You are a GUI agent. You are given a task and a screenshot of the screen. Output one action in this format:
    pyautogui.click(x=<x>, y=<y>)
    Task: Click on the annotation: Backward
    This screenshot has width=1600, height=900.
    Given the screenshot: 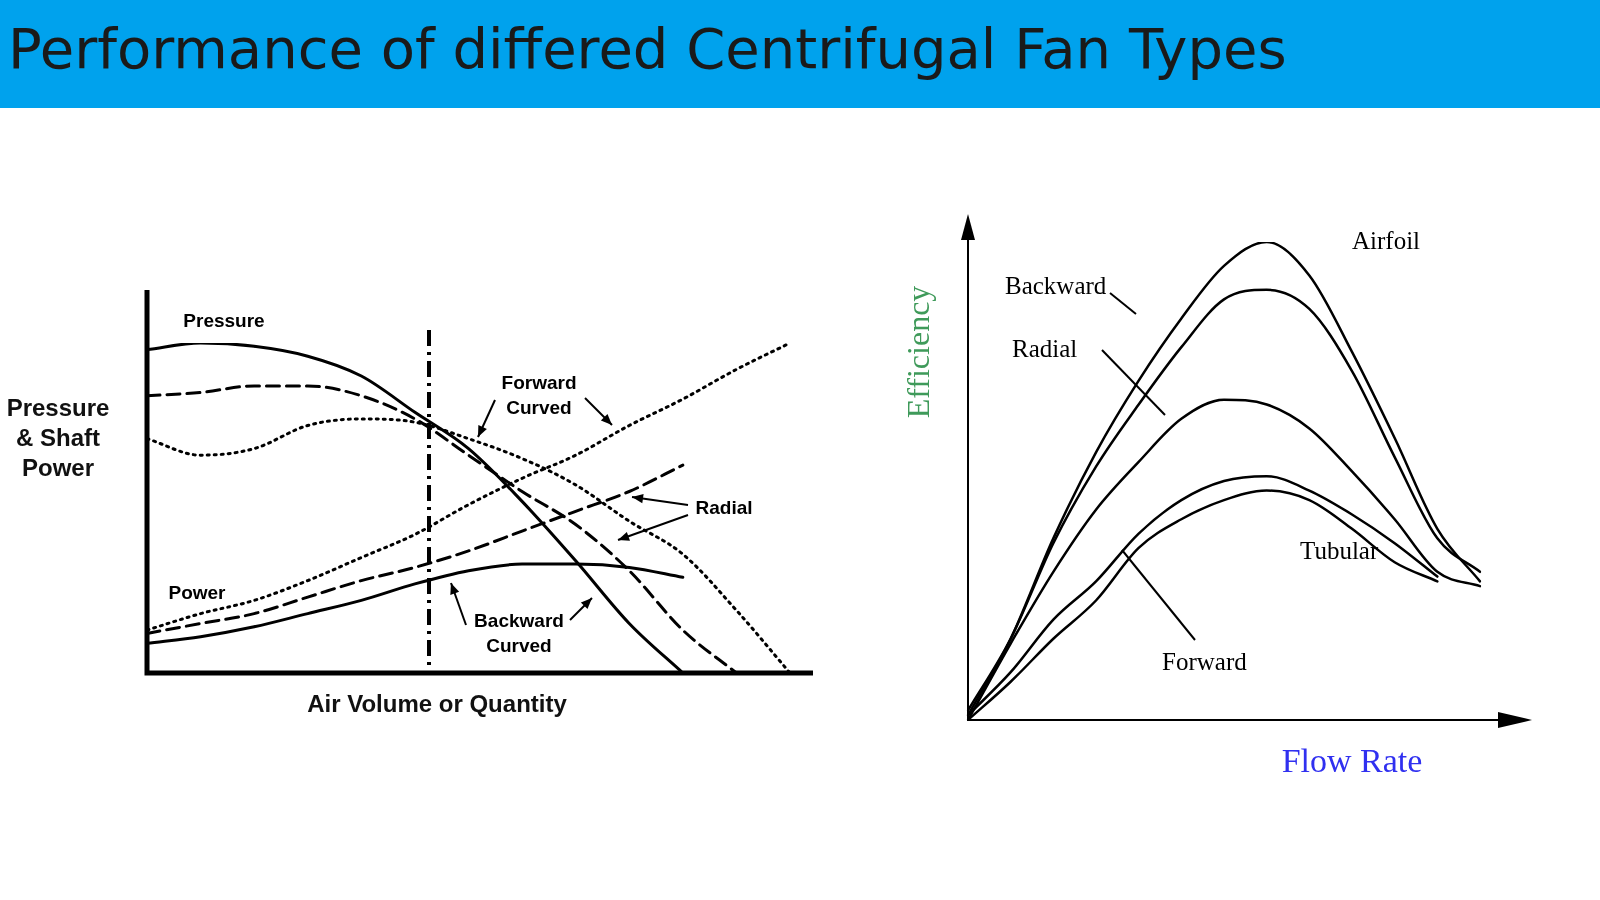 What is the action you would take?
    pyautogui.click(x=1056, y=285)
    